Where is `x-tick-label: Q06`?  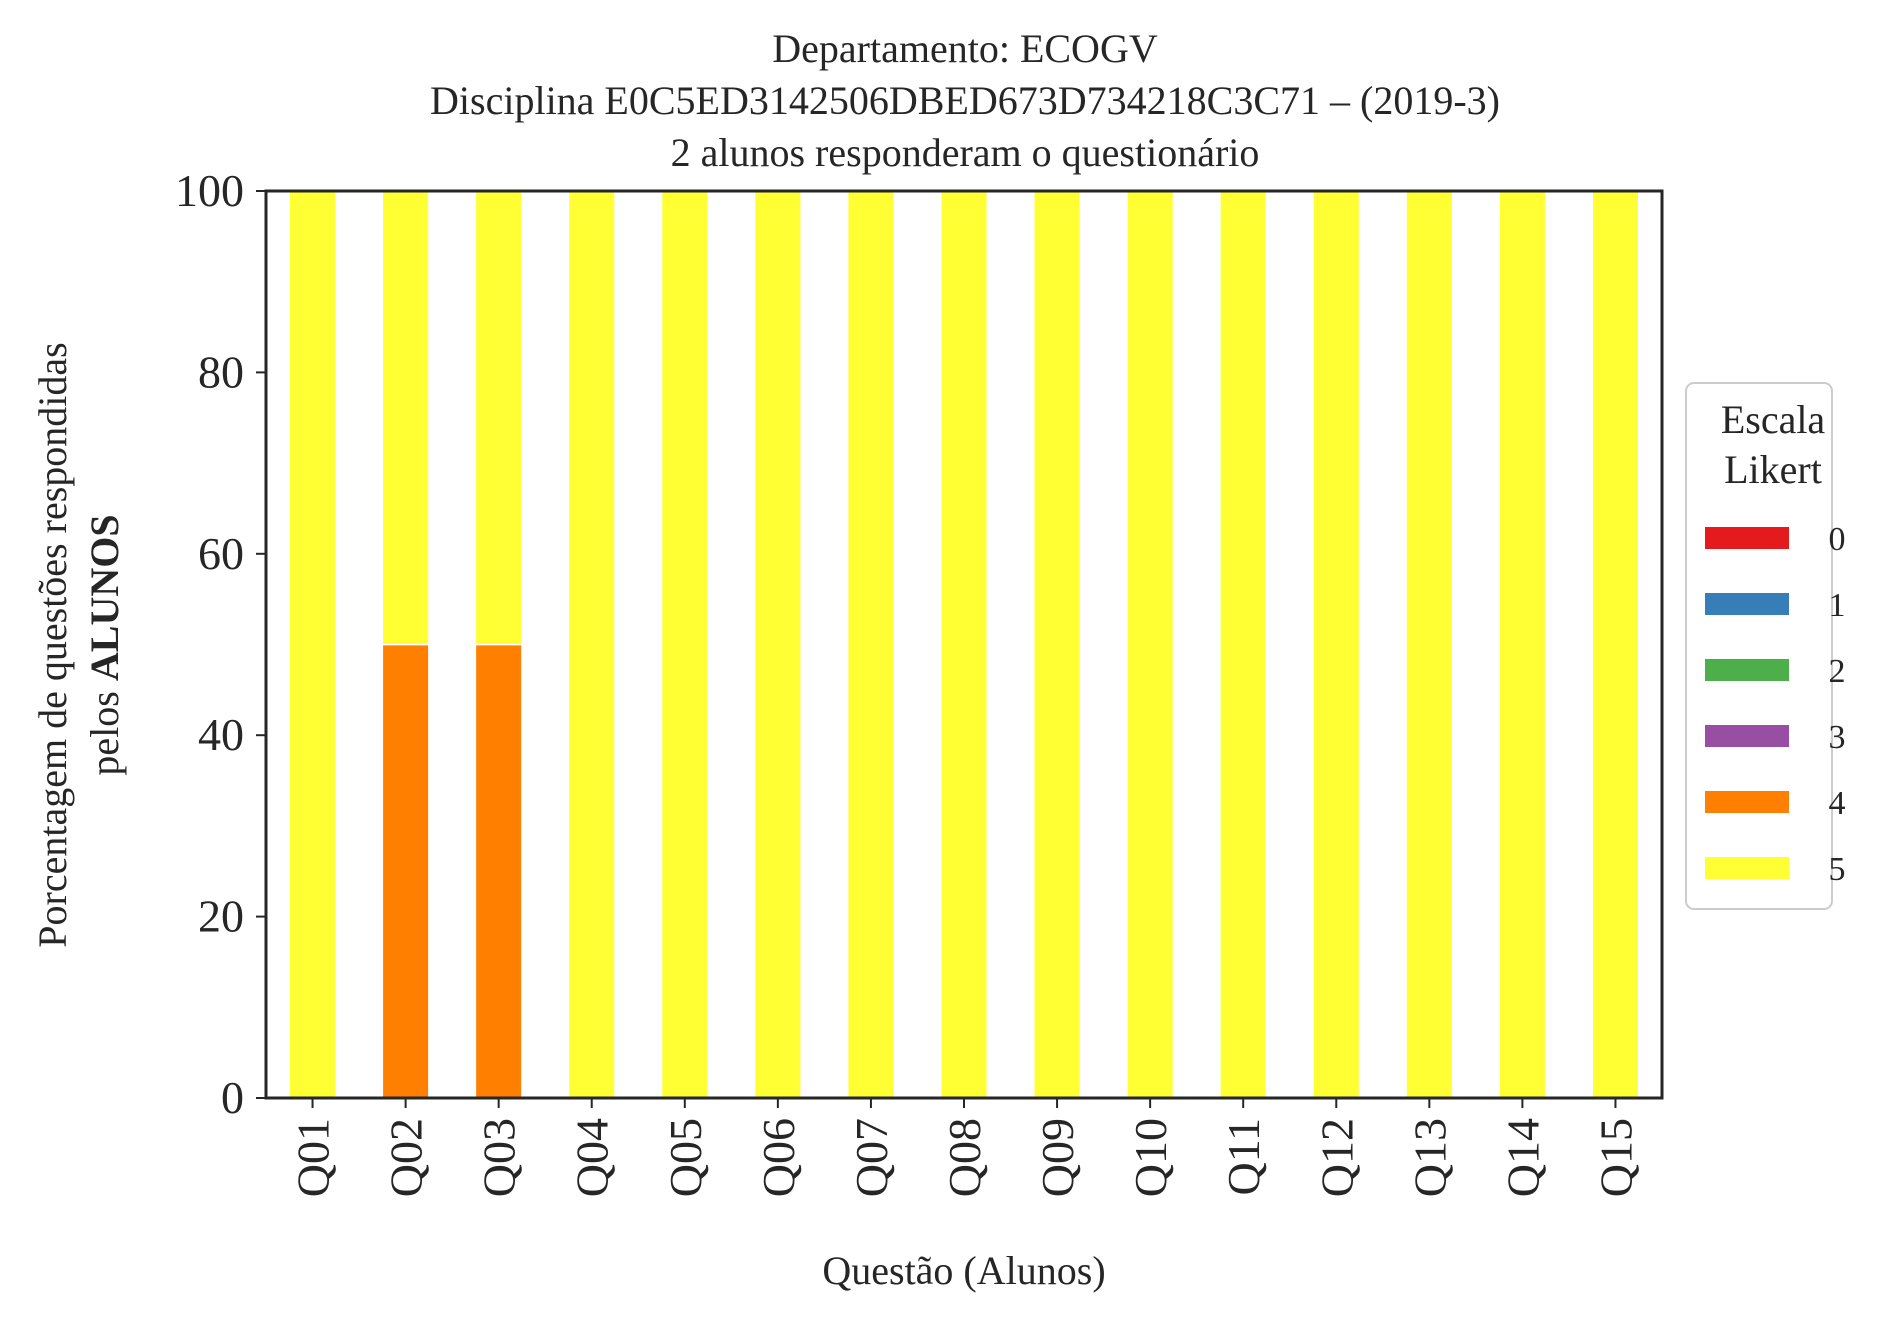 x-tick-label: Q06 is located at coordinates (778, 1157).